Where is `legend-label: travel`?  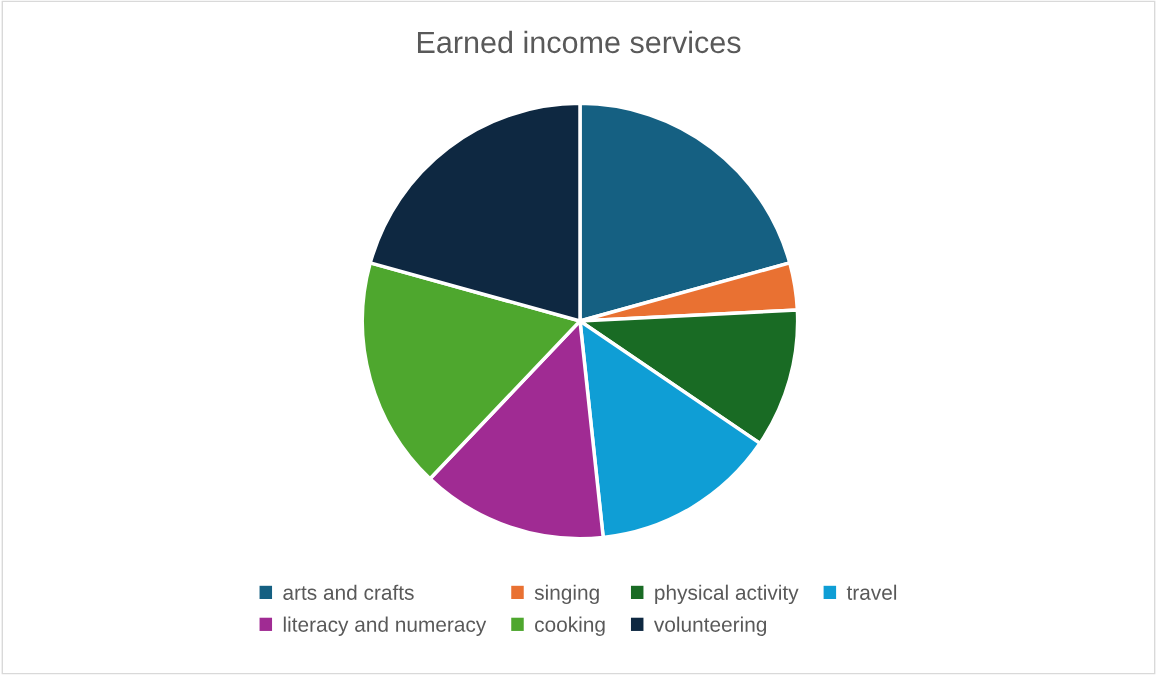
legend-label: travel is located at coordinates (871, 592).